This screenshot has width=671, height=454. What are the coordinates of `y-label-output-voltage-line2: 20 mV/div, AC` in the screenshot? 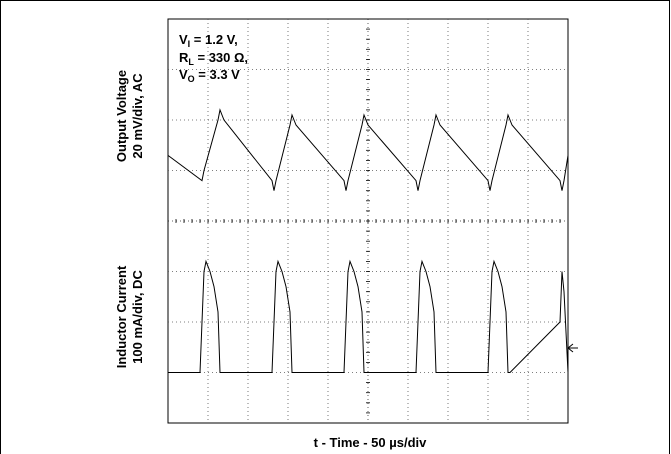 It's located at (137, 116).